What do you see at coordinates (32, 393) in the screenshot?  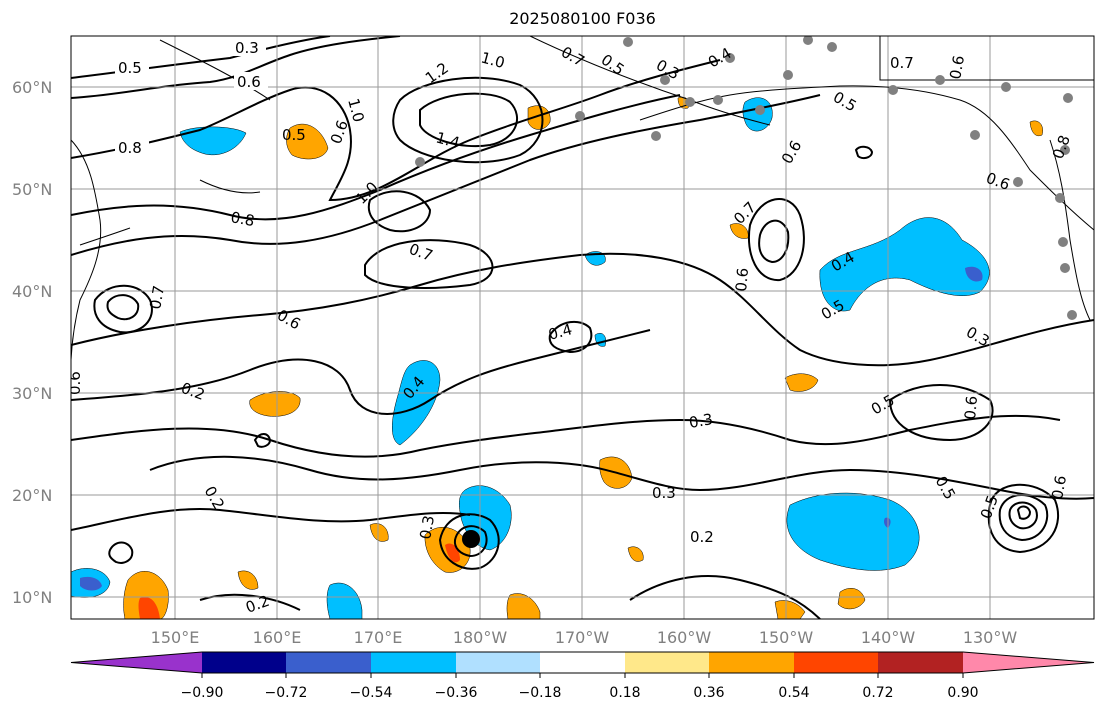 I see `lat-label: 30°N` at bounding box center [32, 393].